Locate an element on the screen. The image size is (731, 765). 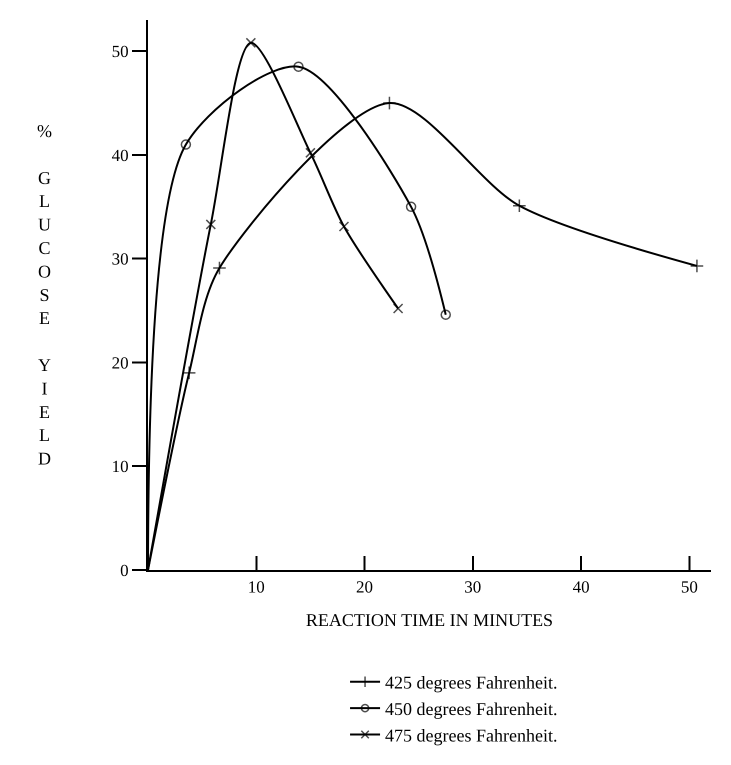
legend-label: 475 degrees Fahrenheit. is located at coordinates (471, 736).